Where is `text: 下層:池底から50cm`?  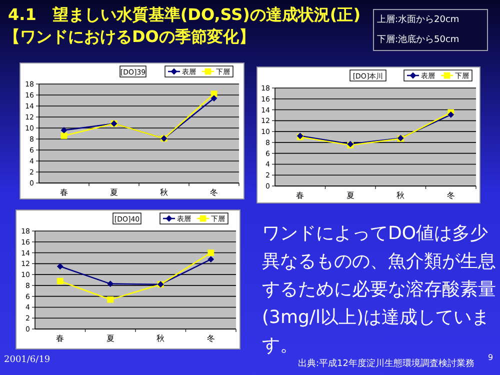 text: 下層:池底から50cm is located at coordinates (418, 40).